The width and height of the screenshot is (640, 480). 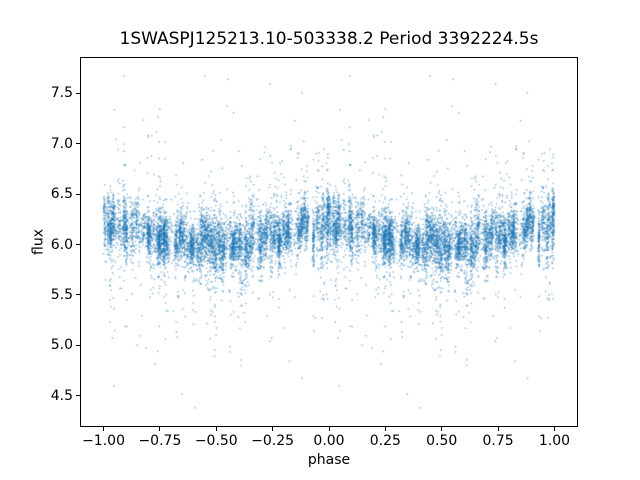 What do you see at coordinates (61, 244) in the screenshot?
I see `y-tick-label: 6.0` at bounding box center [61, 244].